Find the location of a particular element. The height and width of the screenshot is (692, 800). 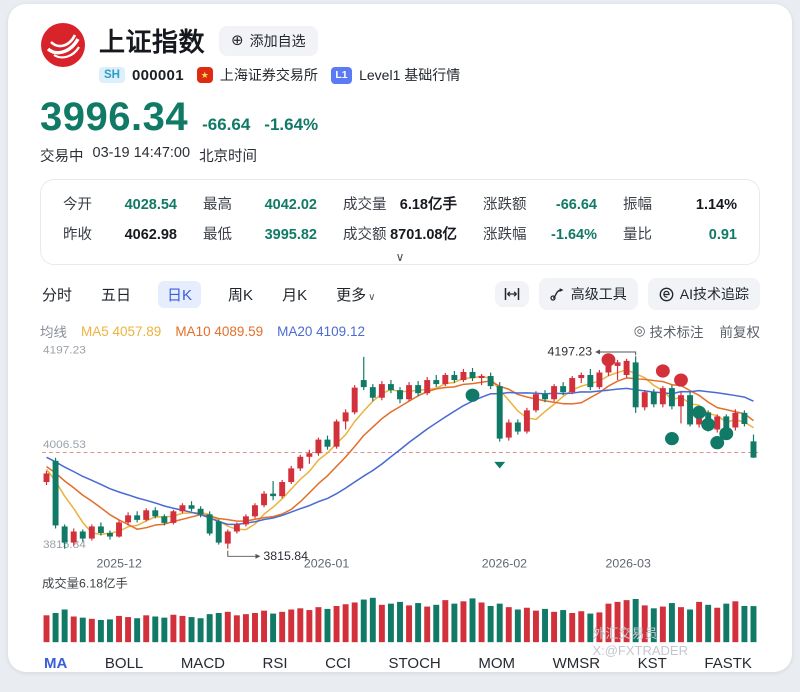

target-circle-icon: ◎ is located at coordinates (639, 330).